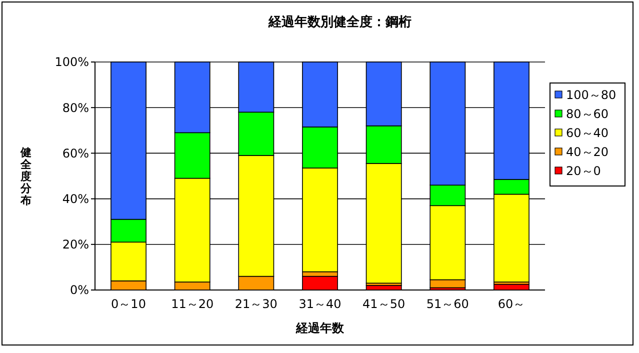 Image resolution: width=639 pixels, height=353 pixels. I want to click on legend-label: 100～80, so click(591, 95).